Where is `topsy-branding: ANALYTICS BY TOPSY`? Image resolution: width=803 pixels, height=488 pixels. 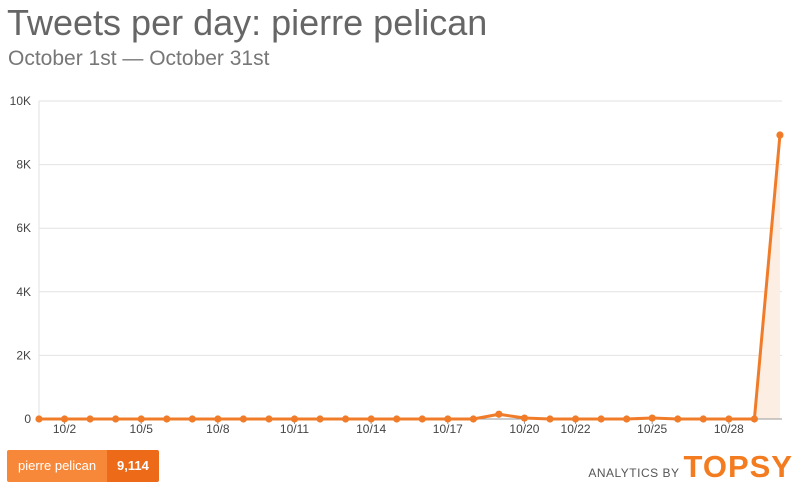
topsy-branding: ANALYTICS BY TOPSY is located at coordinates (690, 467).